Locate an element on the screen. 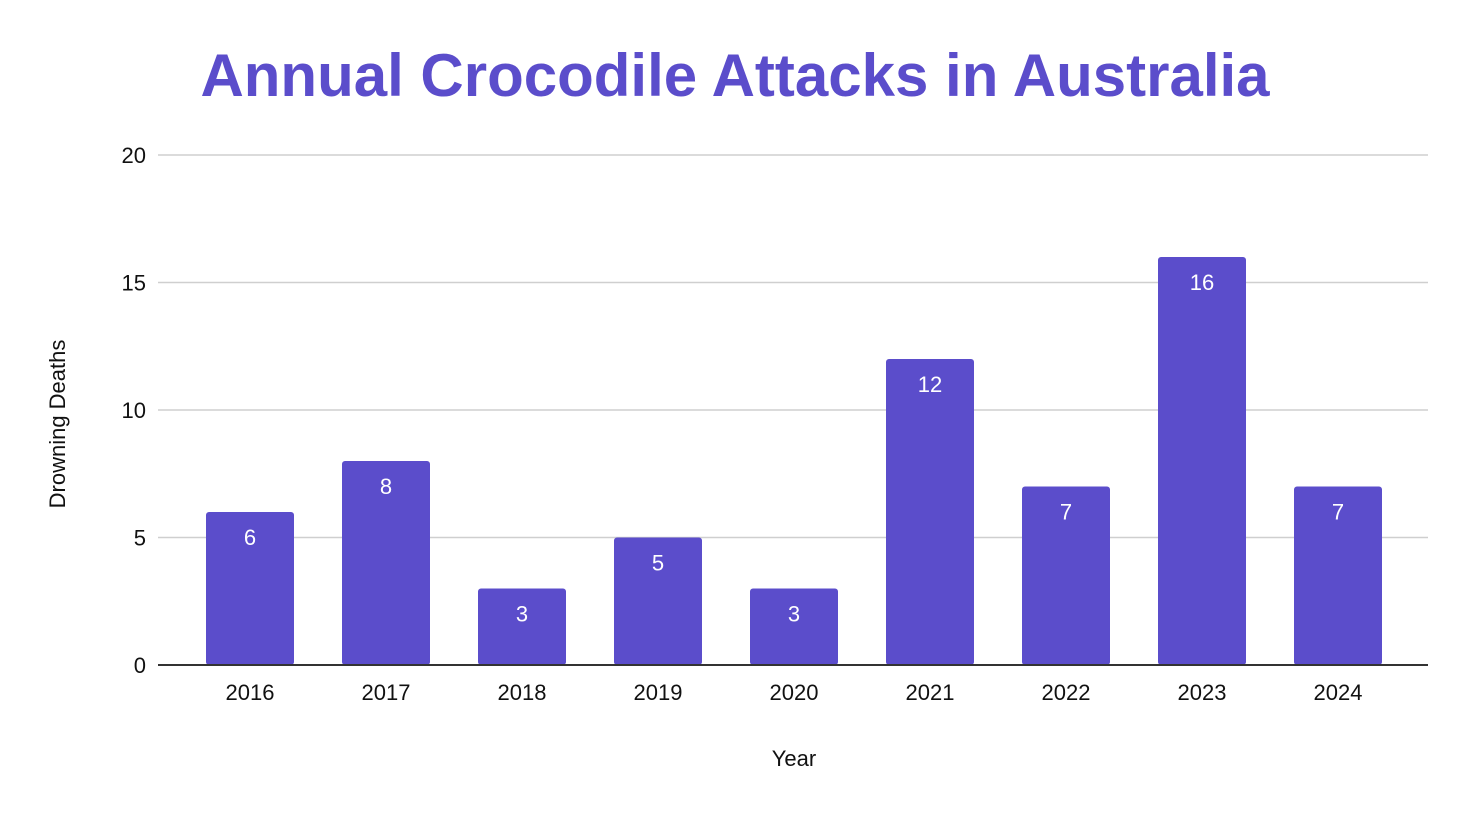 The image size is (1470, 819). bar-2020 is located at coordinates (794, 626).